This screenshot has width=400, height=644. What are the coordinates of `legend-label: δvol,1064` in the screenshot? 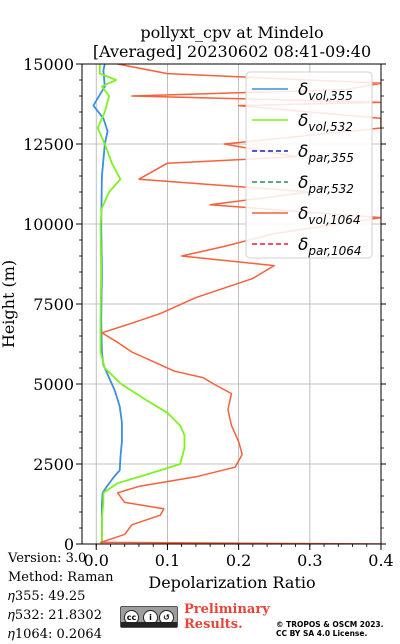 It's located at (329, 215).